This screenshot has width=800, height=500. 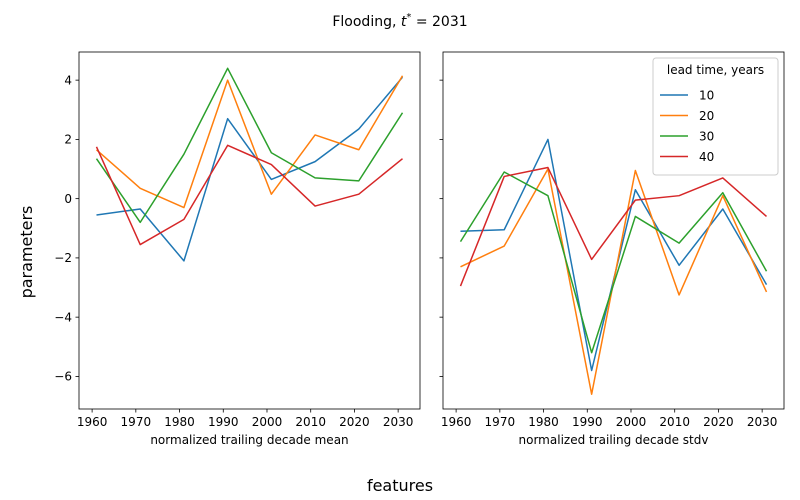 I want to click on y-tick-label: 0, so click(x=68, y=199).